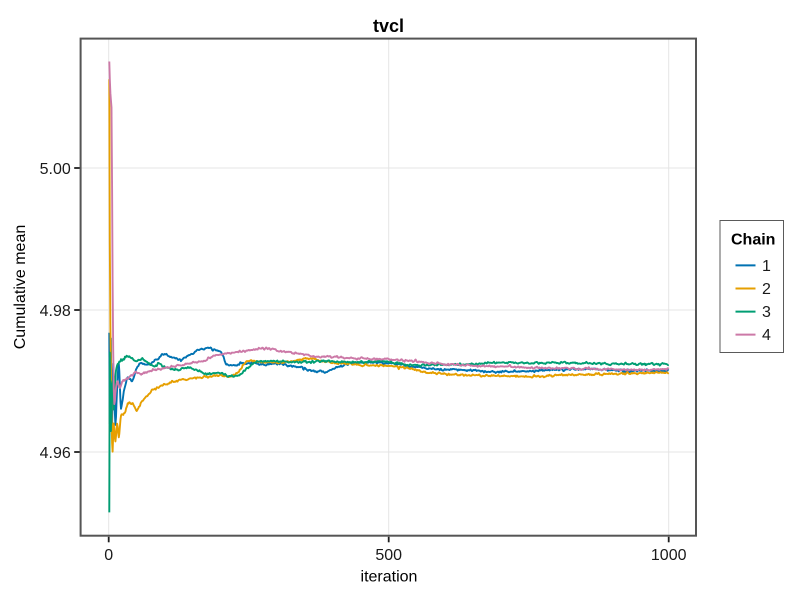  What do you see at coordinates (55, 169) in the screenshot?
I see `svg-text: 5.00` at bounding box center [55, 169].